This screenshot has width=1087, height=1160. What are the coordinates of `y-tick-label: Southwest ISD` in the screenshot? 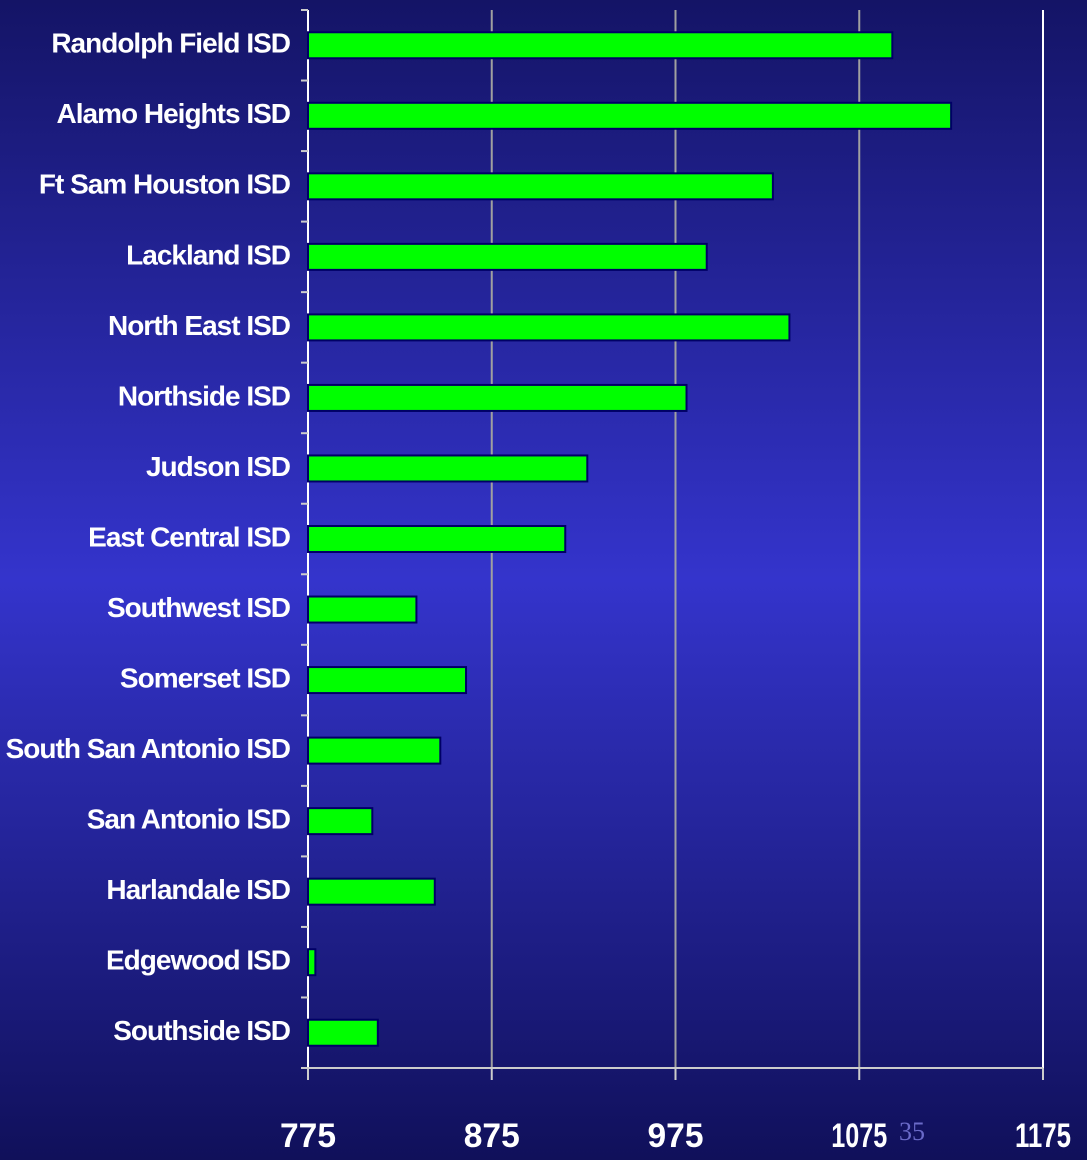 It's located at (199, 607).